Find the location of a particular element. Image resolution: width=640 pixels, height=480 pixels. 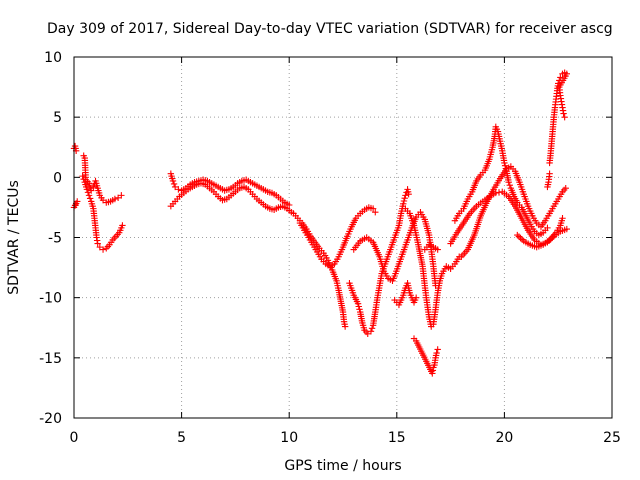

y-tick-label: -10 is located at coordinates (50, 299).